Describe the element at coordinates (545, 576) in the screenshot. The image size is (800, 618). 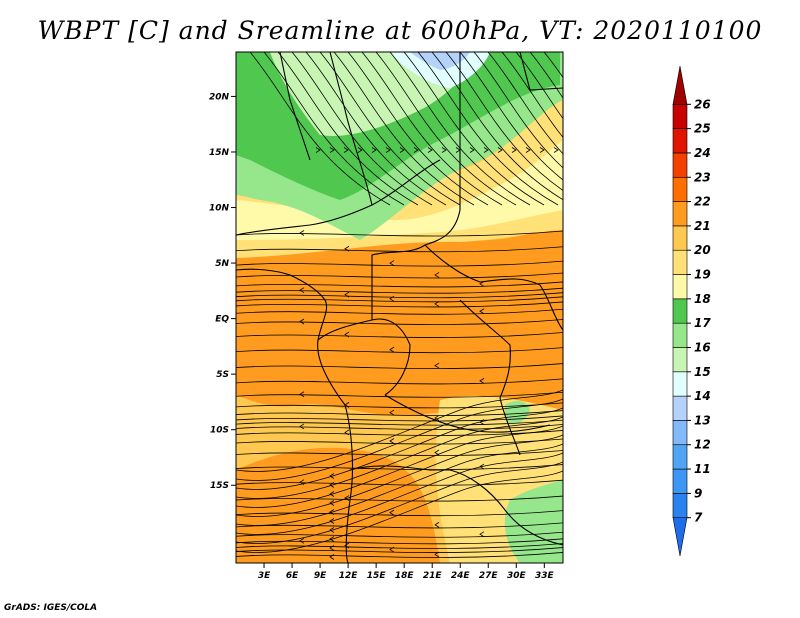
I see `lon-tick-label: 33E` at that location.